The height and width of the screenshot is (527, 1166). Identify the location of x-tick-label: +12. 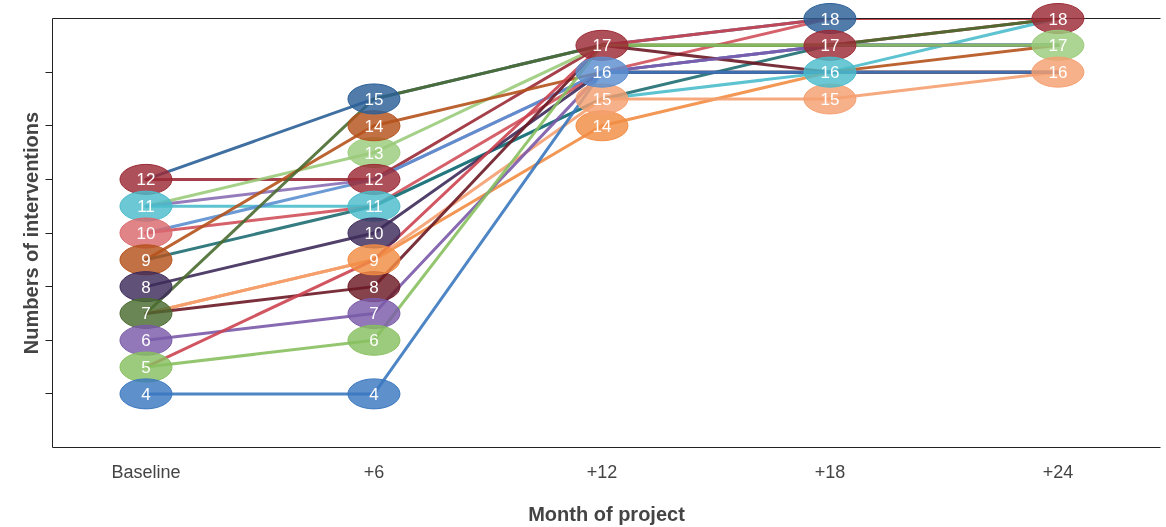
(602, 471).